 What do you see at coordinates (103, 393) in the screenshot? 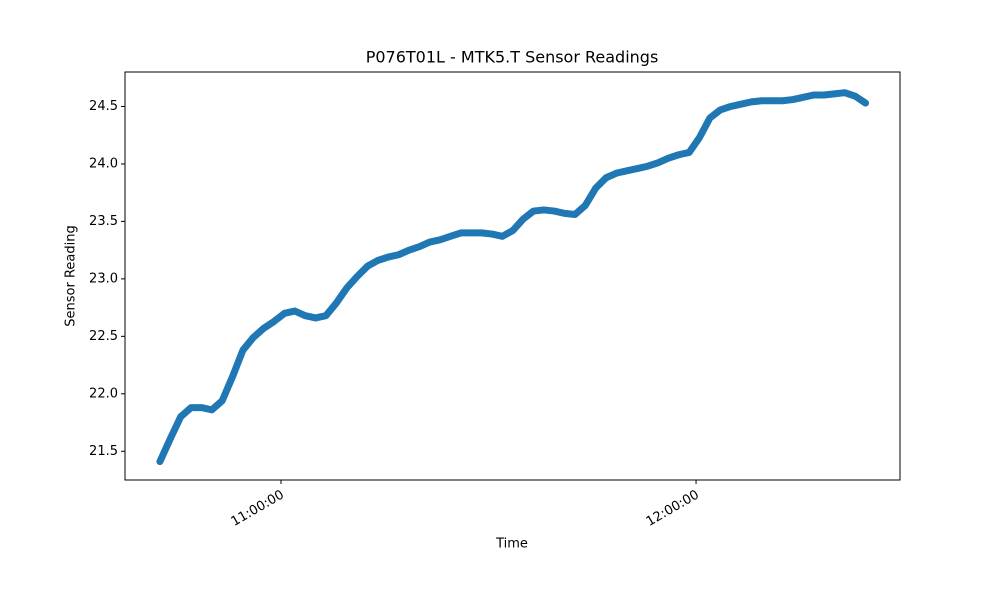
I see `y-tick-label: 22.0` at bounding box center [103, 393].